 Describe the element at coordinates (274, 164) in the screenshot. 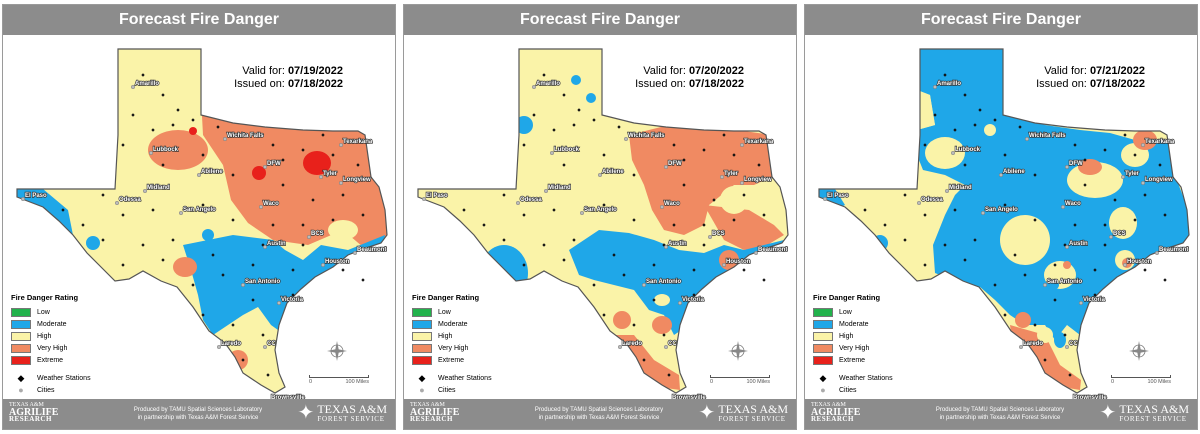

I see `city-label: DFW` at that location.